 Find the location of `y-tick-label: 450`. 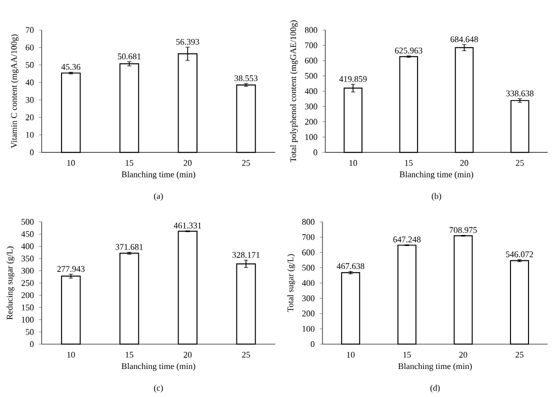

y-tick-label: 450 is located at coordinates (27, 234).